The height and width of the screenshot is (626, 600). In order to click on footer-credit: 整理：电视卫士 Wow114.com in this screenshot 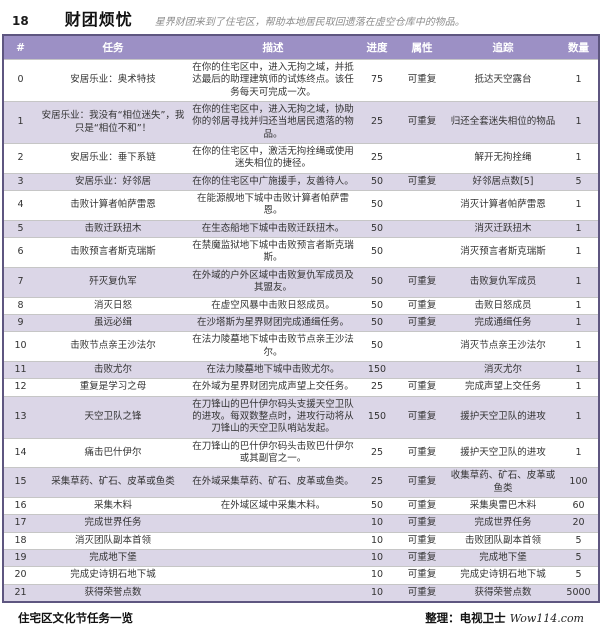, I will do `click(504, 618)`.